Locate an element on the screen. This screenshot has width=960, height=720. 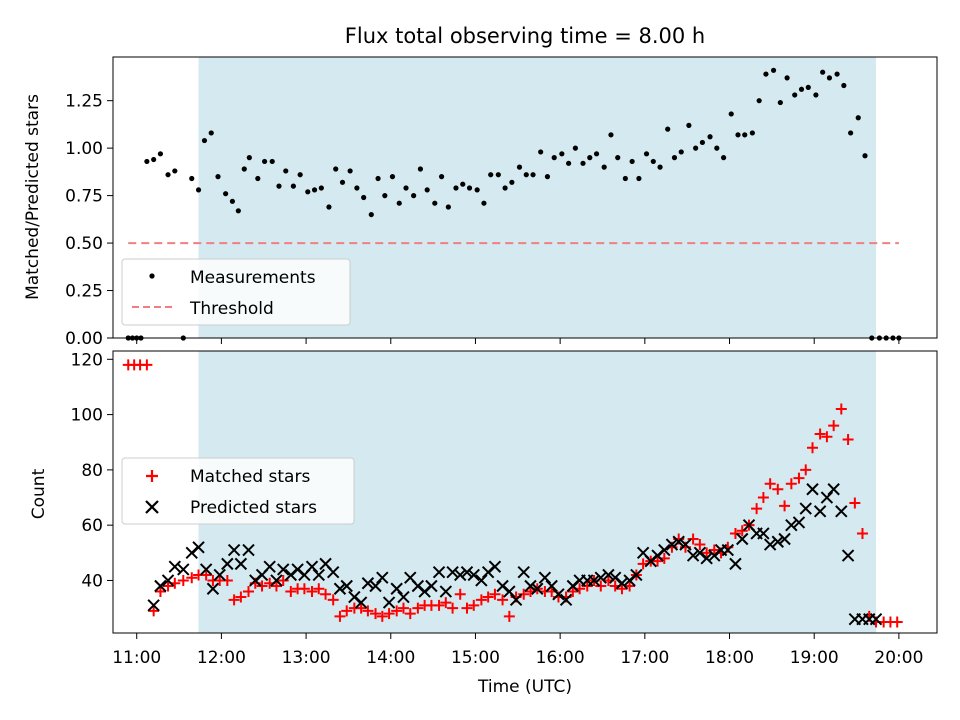
legend-matched-label: Matched stars is located at coordinates (250, 477).